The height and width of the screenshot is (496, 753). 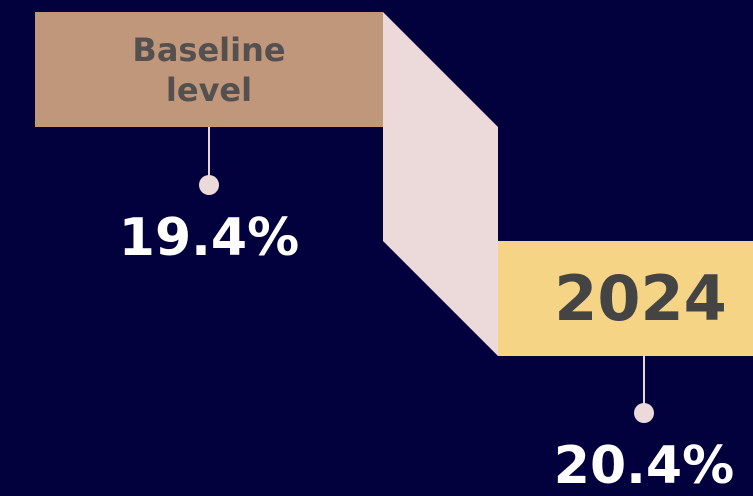 I want to click on baseline-box, so click(x=209, y=69).